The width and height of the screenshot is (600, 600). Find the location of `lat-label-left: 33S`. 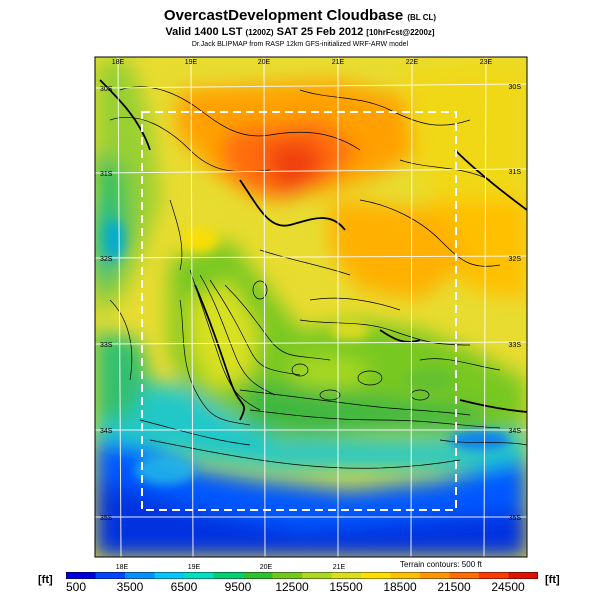

lat-label-left: 33S is located at coordinates (106, 345).